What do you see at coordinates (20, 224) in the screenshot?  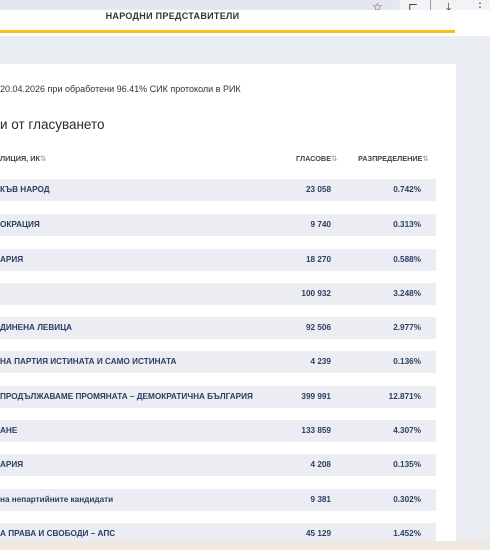 I see `party-name: ОКРАЦИЯ` at bounding box center [20, 224].